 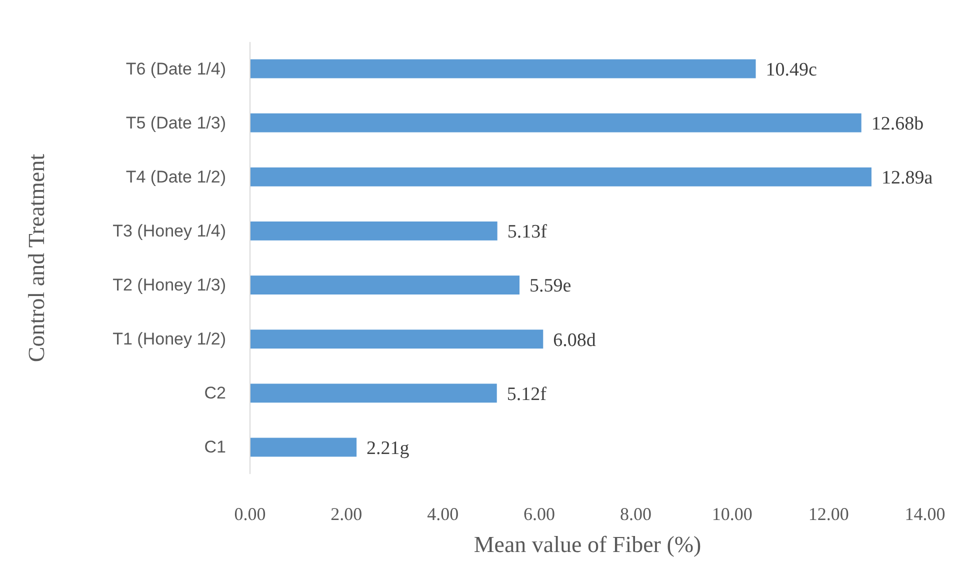 I want to click on y-tick-label: C2, so click(x=215, y=392).